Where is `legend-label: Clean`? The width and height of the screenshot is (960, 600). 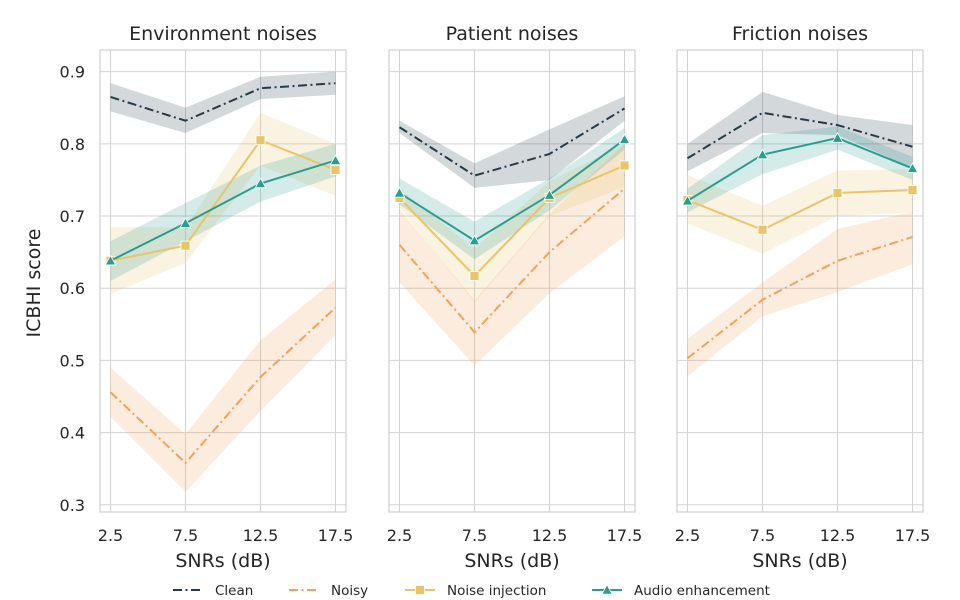
legend-label: Clean is located at coordinates (234, 591).